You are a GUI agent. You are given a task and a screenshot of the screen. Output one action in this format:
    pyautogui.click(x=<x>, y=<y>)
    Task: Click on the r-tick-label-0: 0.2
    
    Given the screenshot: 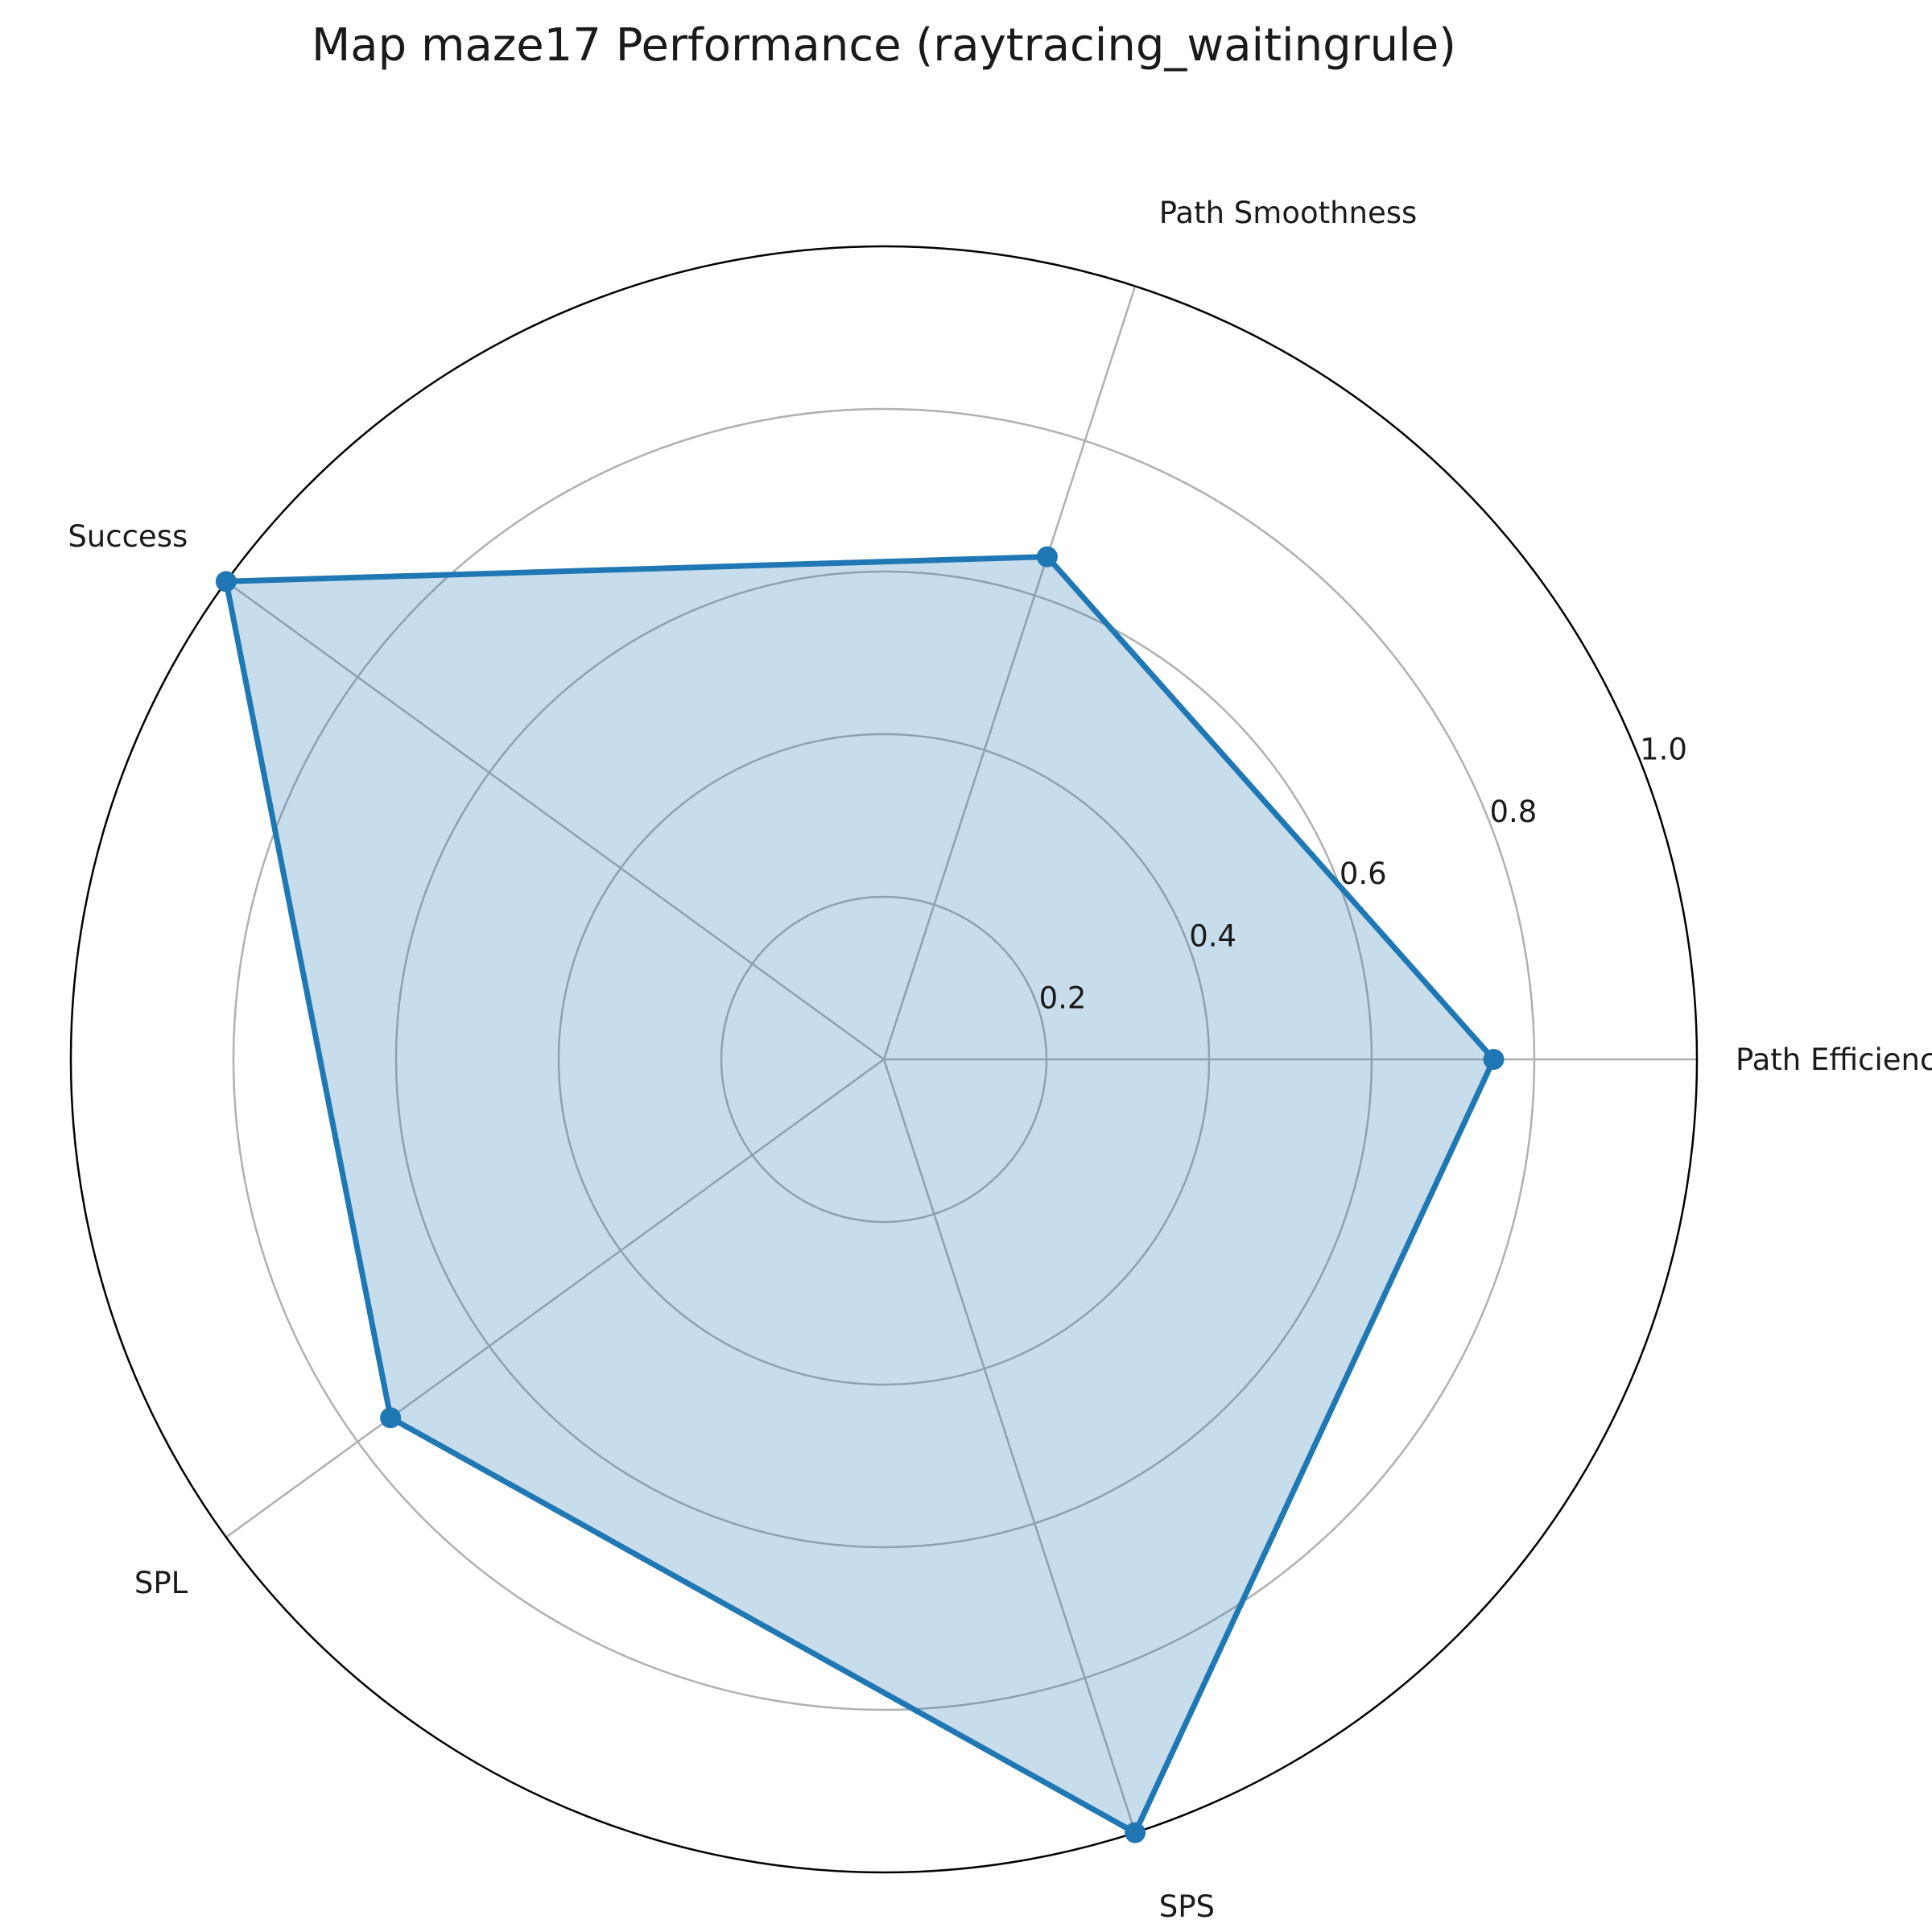 What is the action you would take?
    pyautogui.click(x=1063, y=998)
    